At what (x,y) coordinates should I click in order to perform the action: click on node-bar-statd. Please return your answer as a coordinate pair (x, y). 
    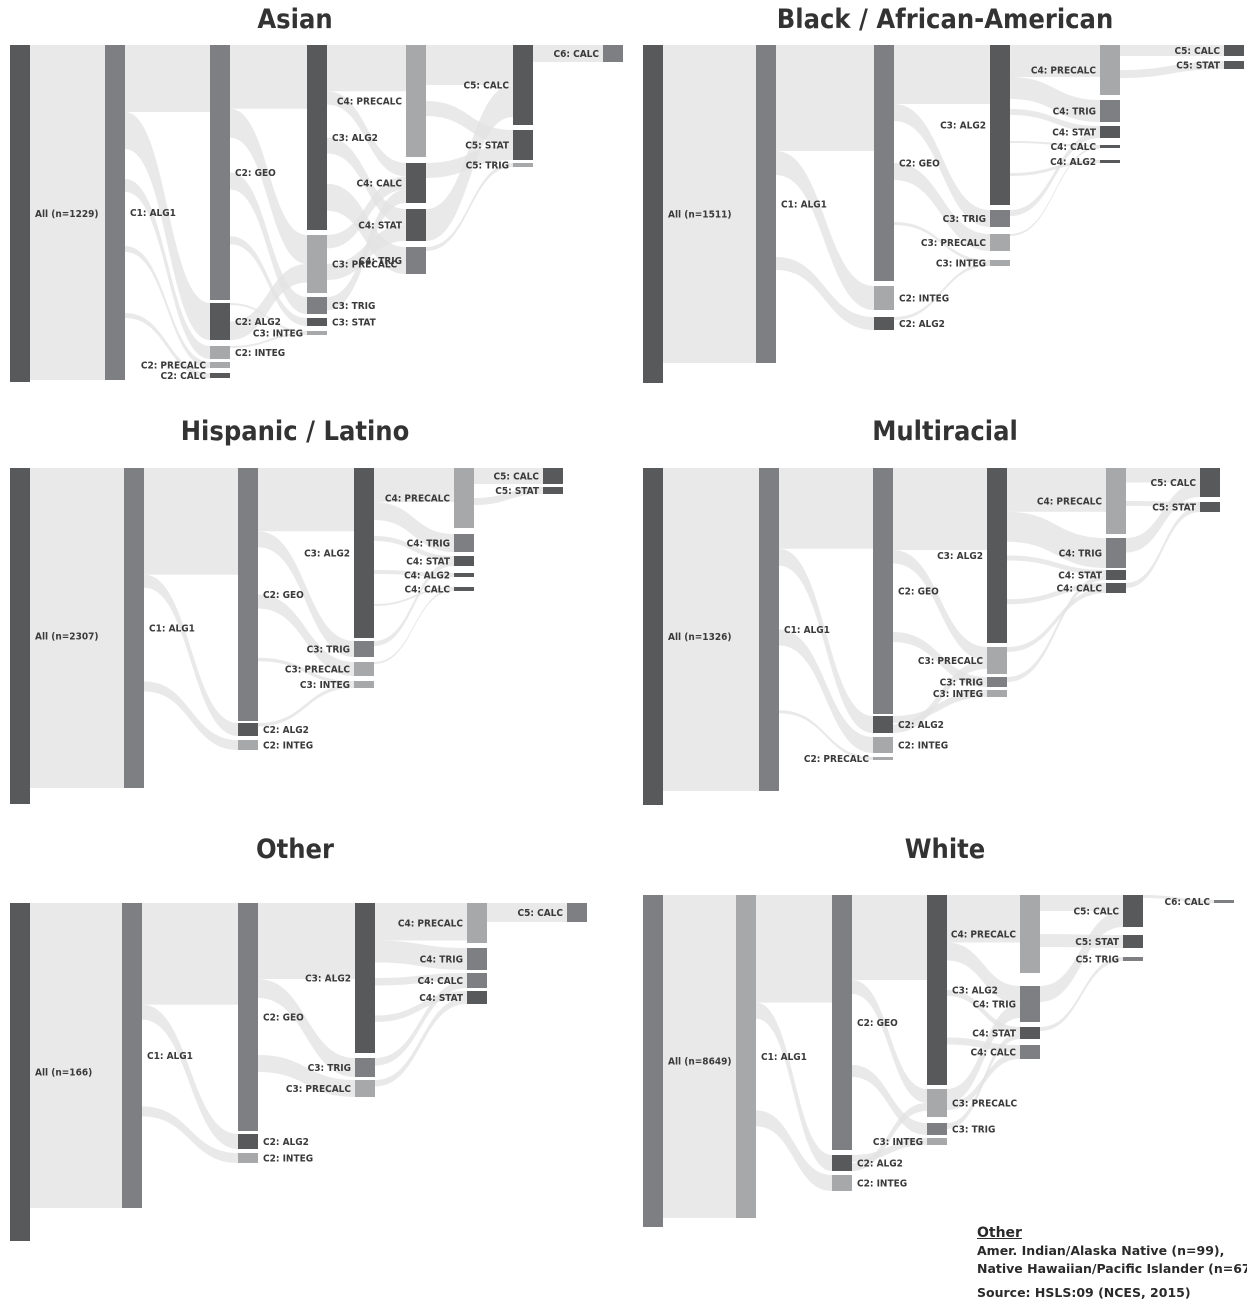
    Looking at the image, I should click on (1116, 575).